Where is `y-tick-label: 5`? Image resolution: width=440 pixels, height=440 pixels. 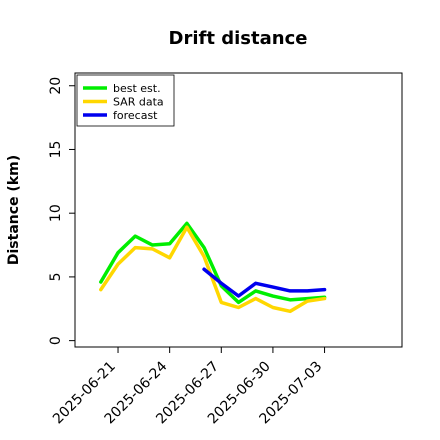 y-tick-label: 5 is located at coordinates (56, 276).